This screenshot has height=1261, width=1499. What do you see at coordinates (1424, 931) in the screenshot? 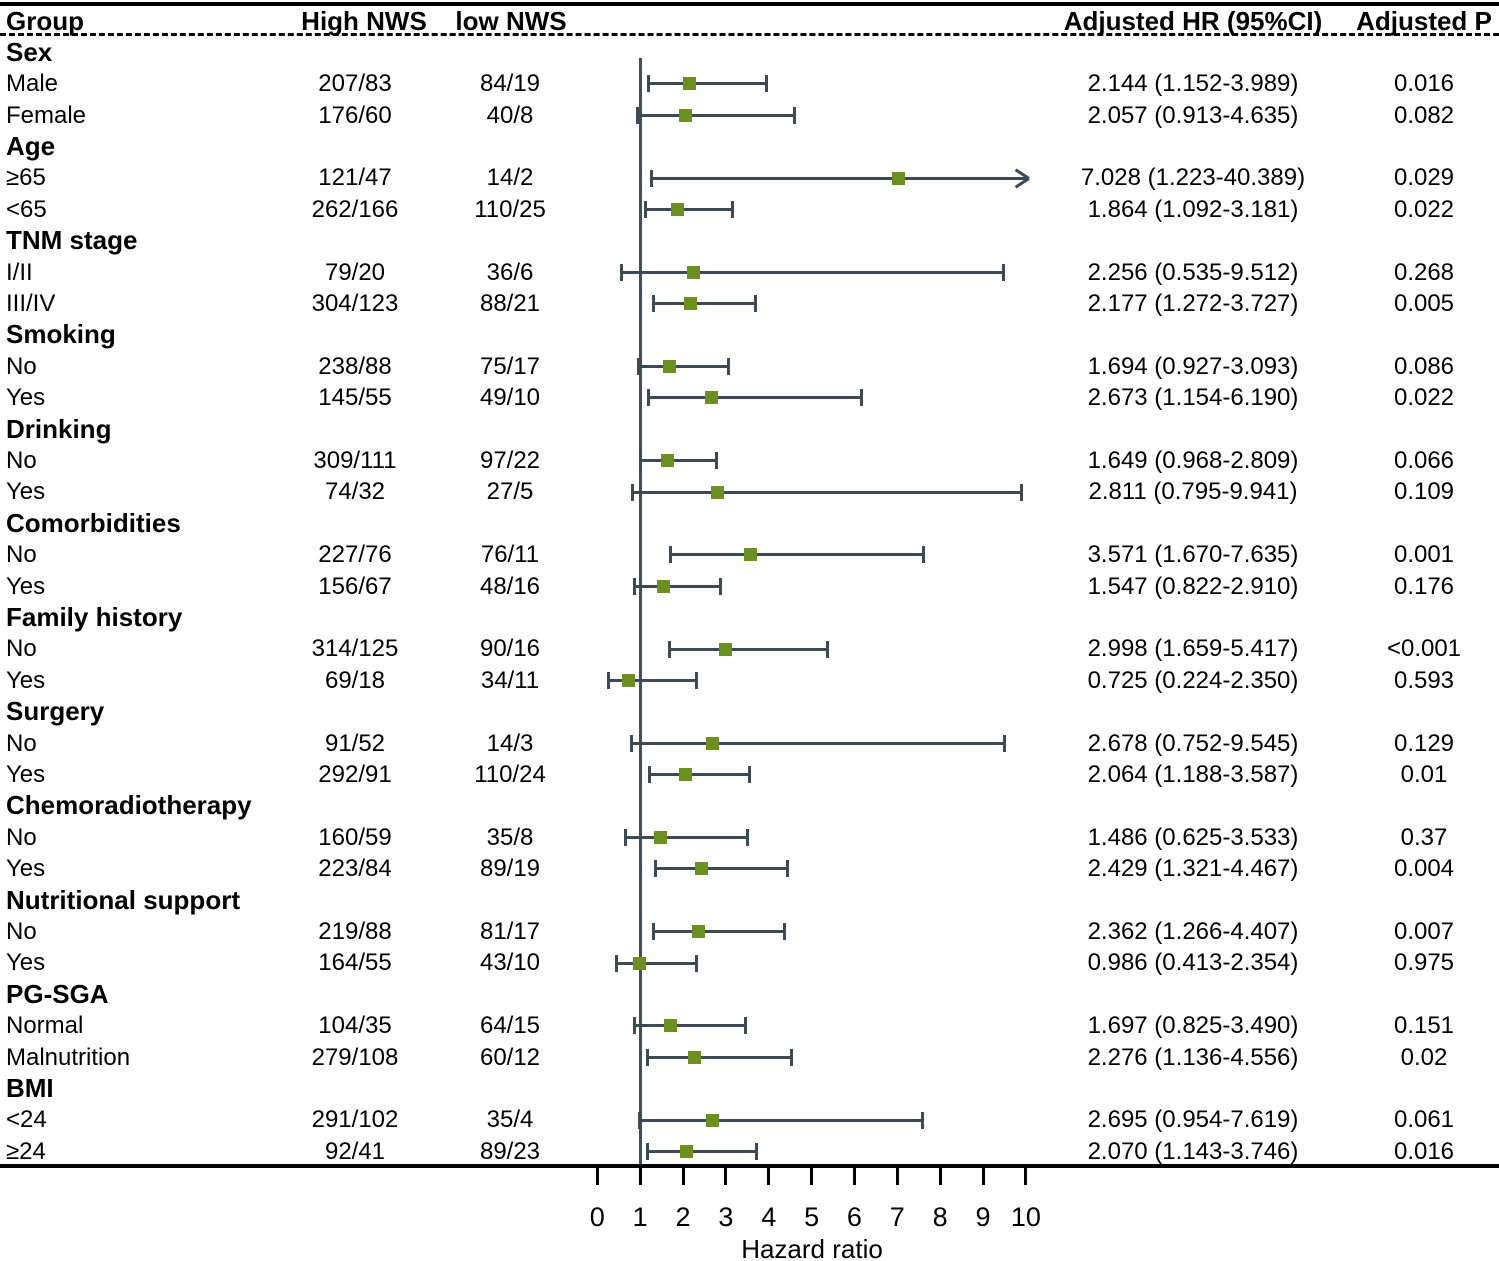
I see `p-value: 0.007` at bounding box center [1424, 931].